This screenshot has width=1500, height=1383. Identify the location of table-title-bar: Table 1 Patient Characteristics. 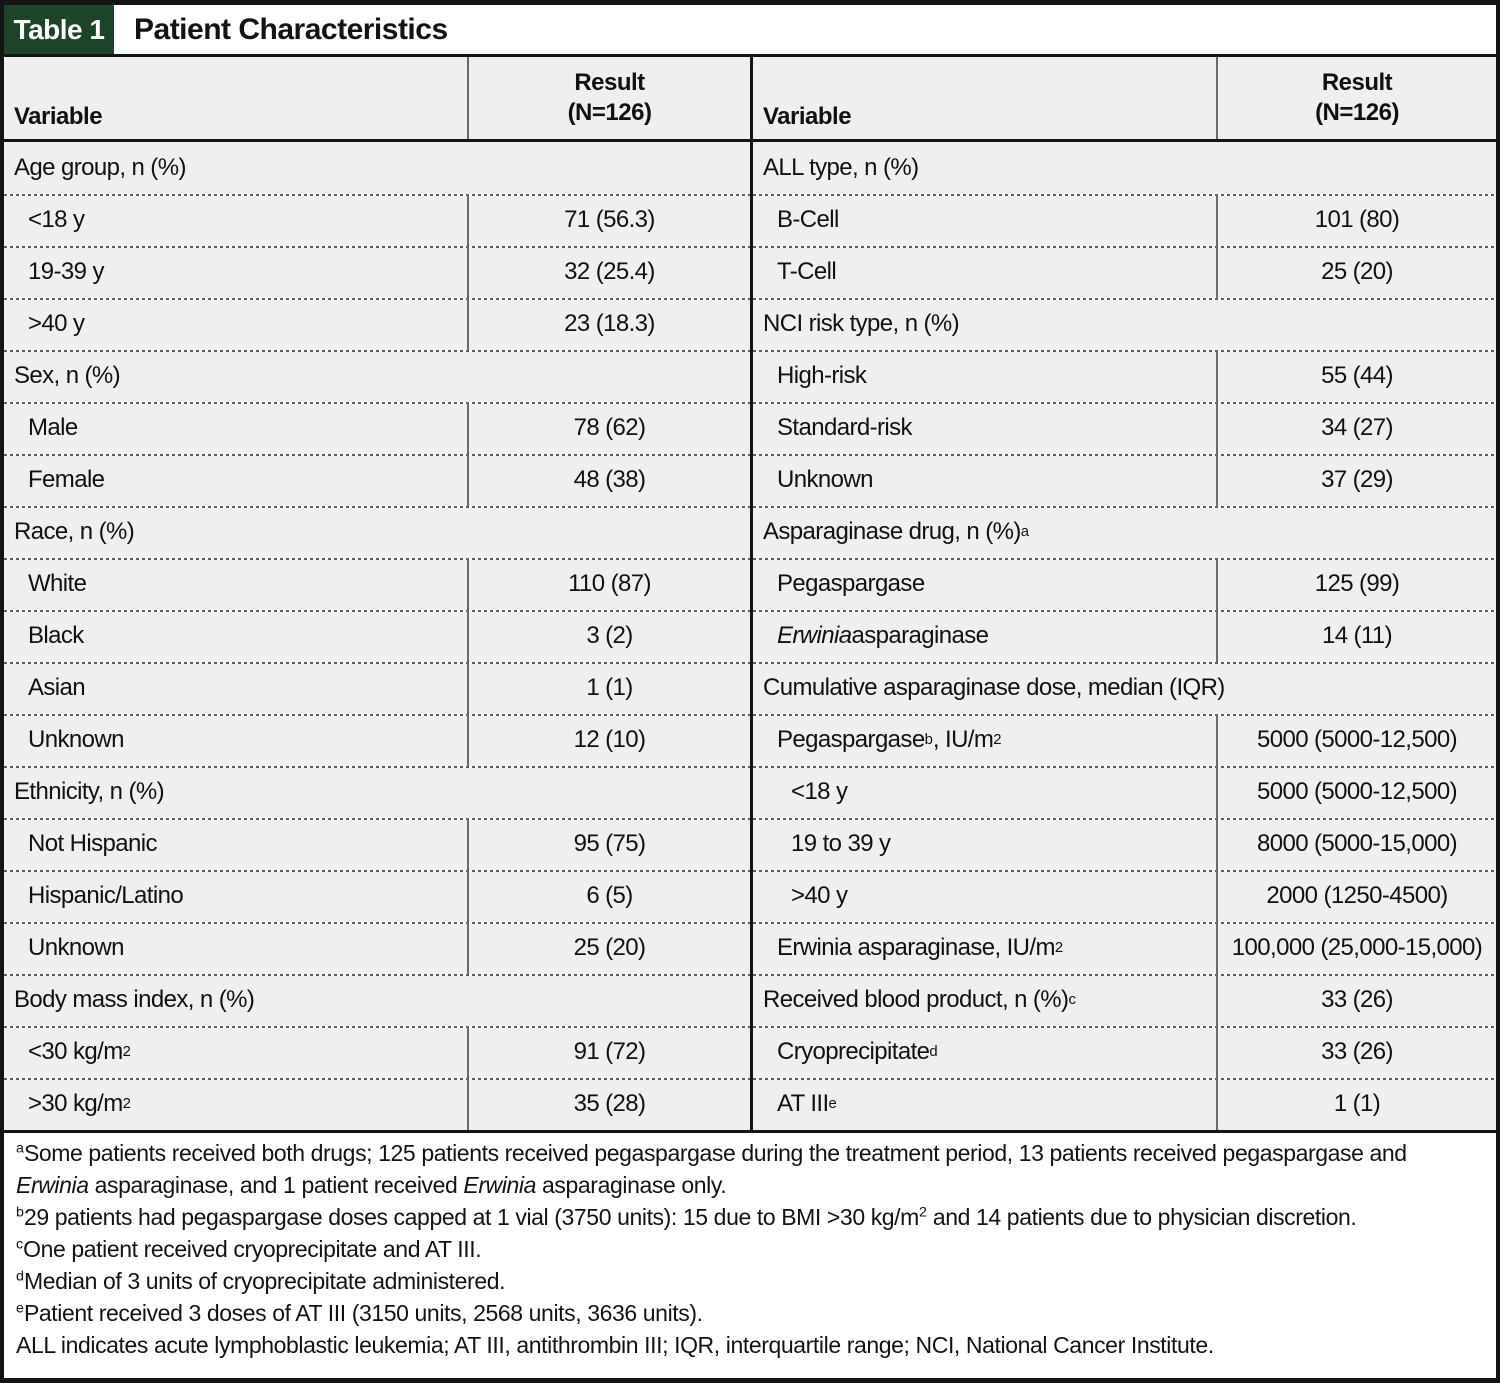
(750, 31).